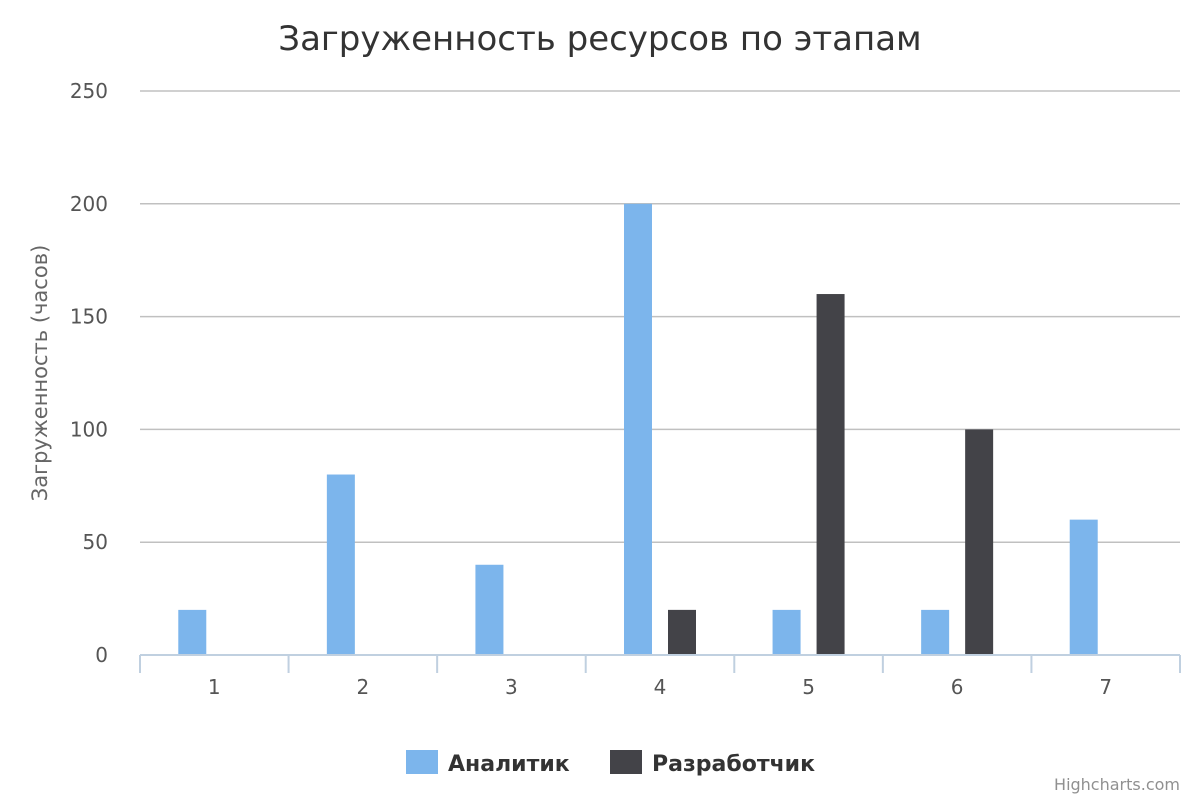  Describe the element at coordinates (599, 39) in the screenshot. I see `chart-title: Загруженность ресурсов по этапам` at that location.